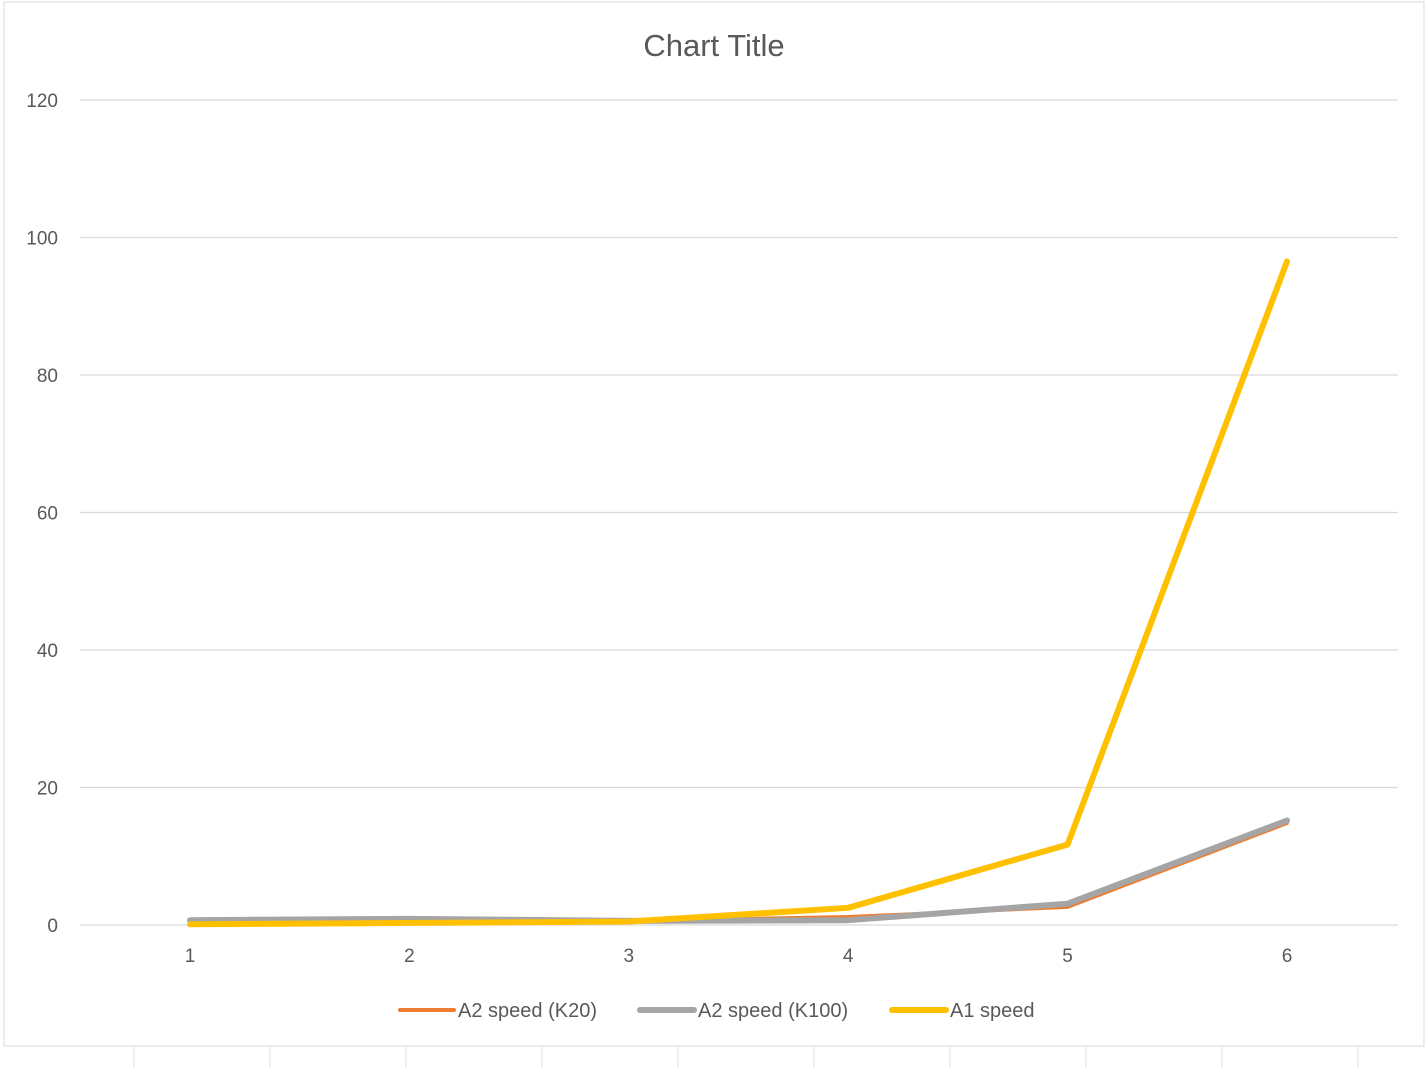 This screenshot has height=1068, width=1426. I want to click on y-tick-label: 80, so click(47, 376).